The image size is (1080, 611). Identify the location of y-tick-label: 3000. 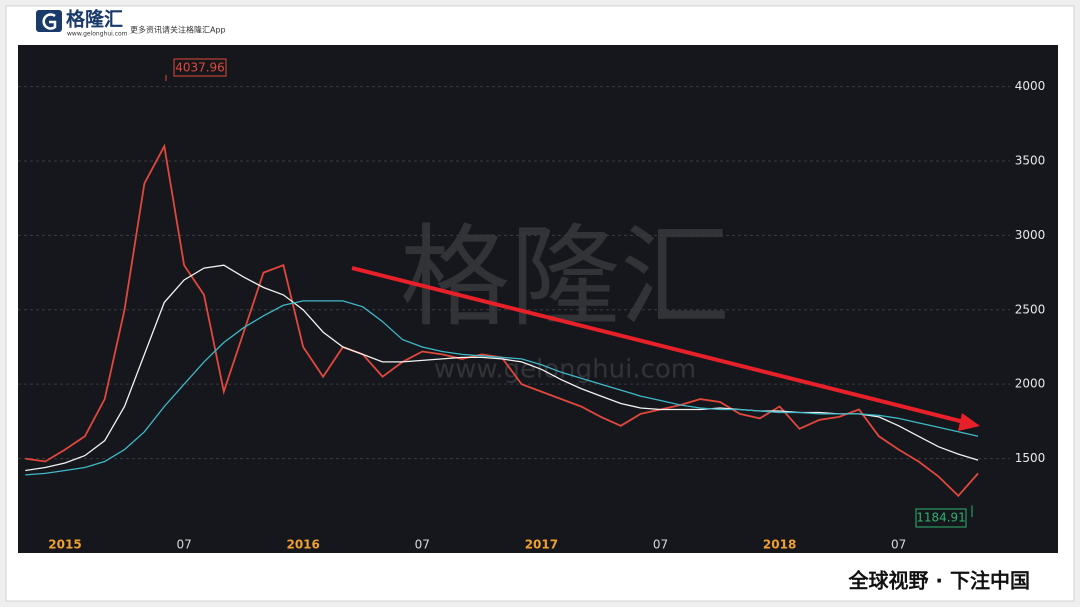
(1030, 235).